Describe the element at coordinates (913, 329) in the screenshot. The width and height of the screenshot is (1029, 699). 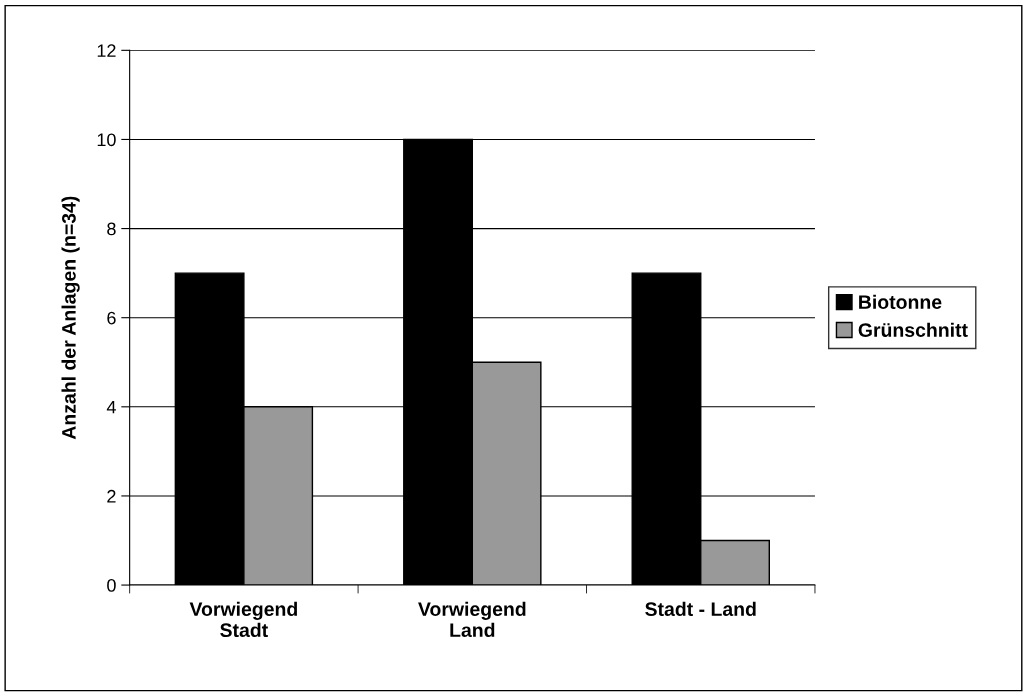
I see `legend-label: Grünschnitt` at that location.